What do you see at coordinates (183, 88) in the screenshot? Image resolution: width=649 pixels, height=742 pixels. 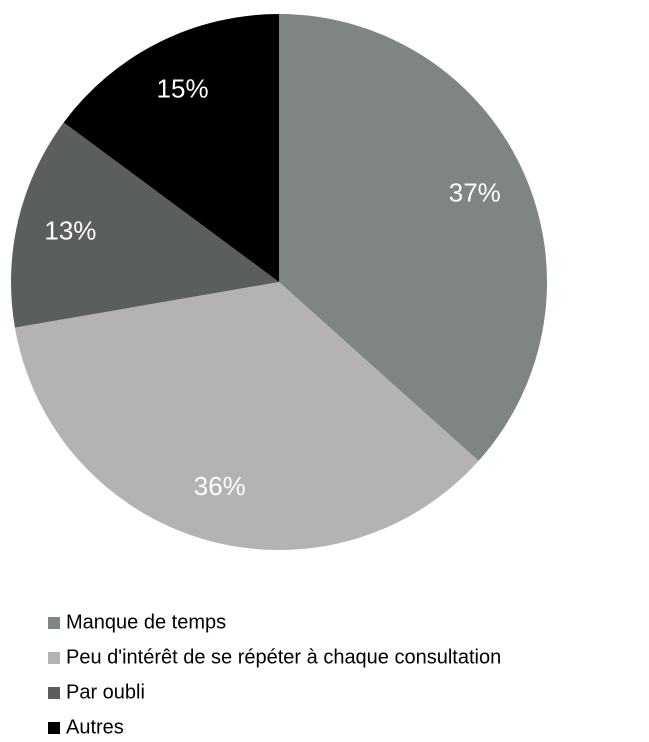 I see `data-label: 15%` at bounding box center [183, 88].